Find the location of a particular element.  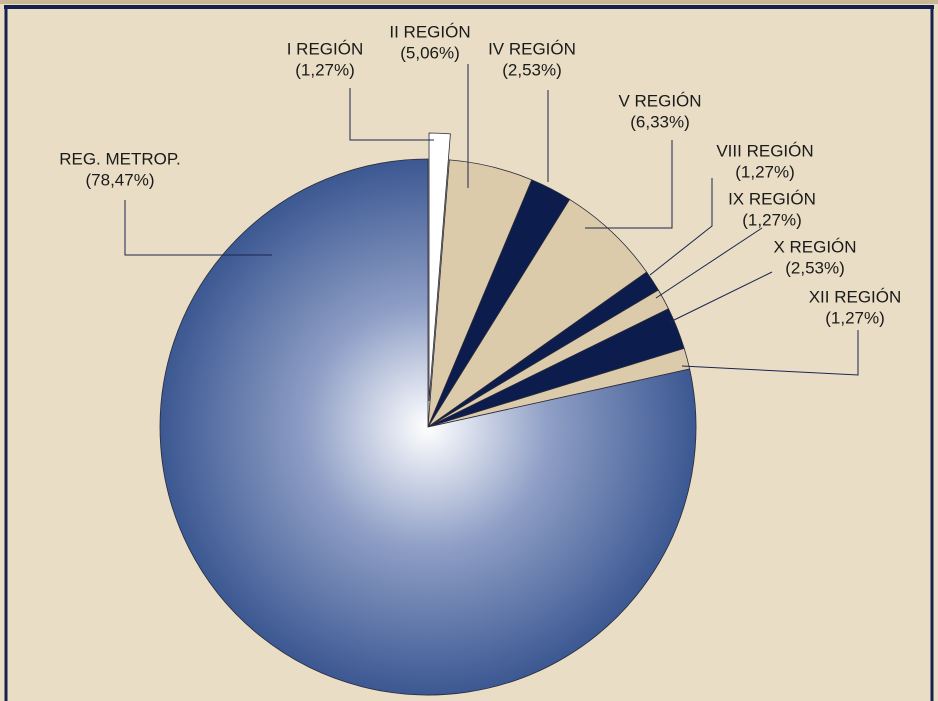

slice-label: V REGIÓN is located at coordinates (659, 100).